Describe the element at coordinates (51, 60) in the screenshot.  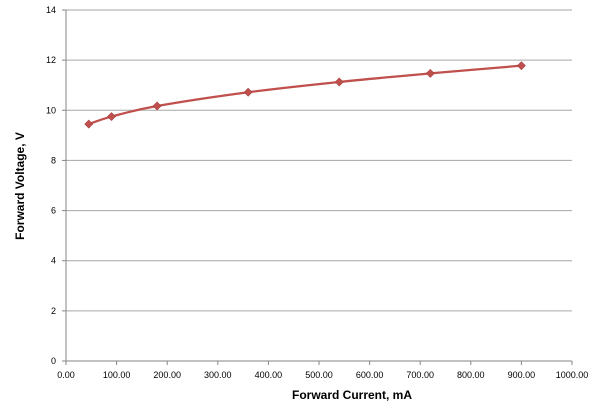
I see `y-tick-label: 12` at that location.